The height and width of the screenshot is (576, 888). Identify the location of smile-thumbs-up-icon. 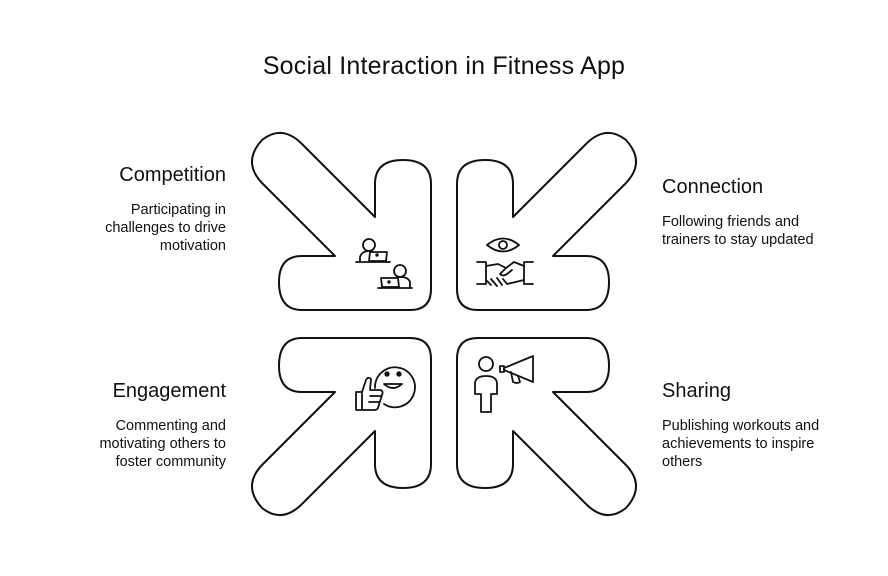
(385, 388).